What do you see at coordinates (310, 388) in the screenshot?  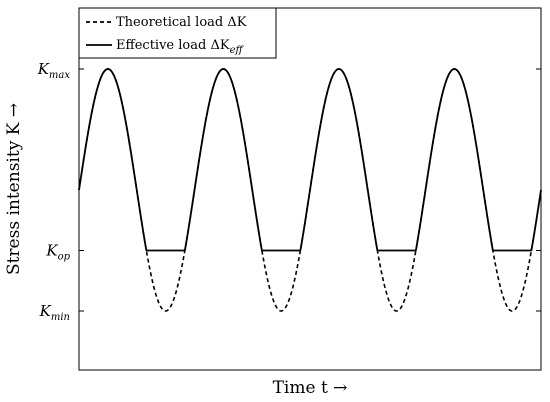 I see `x-axis-label: Time t →` at bounding box center [310, 388].